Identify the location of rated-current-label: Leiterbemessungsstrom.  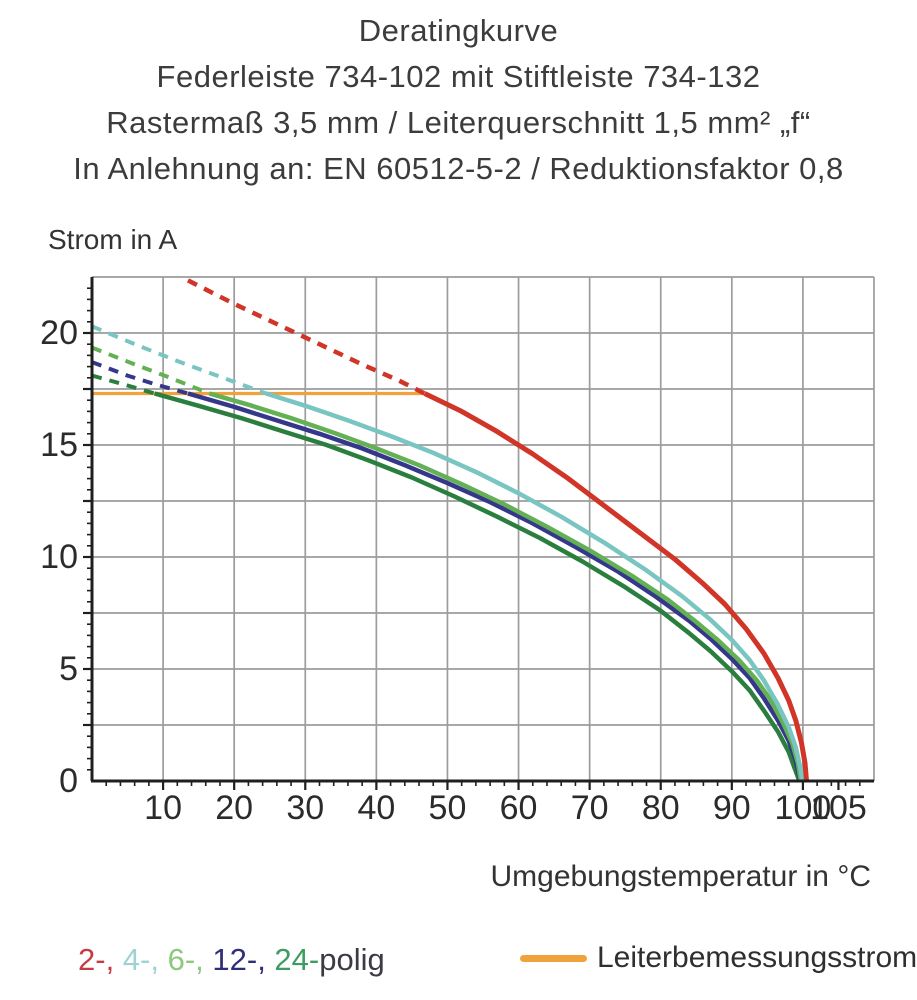
(757, 957).